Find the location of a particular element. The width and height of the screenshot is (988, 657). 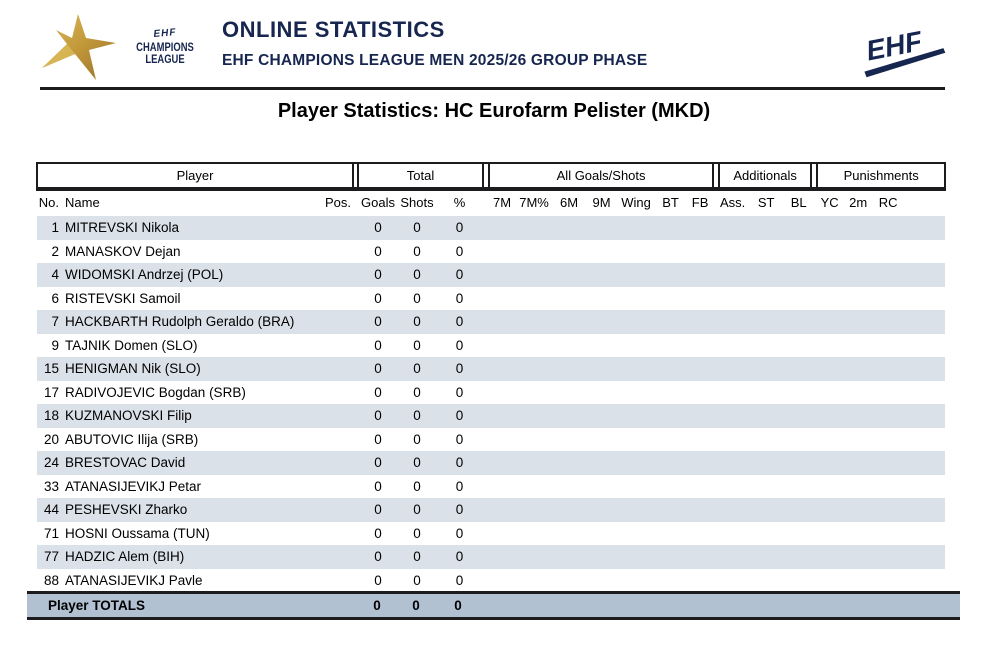

col-ass: Ass. is located at coordinates (732, 202).